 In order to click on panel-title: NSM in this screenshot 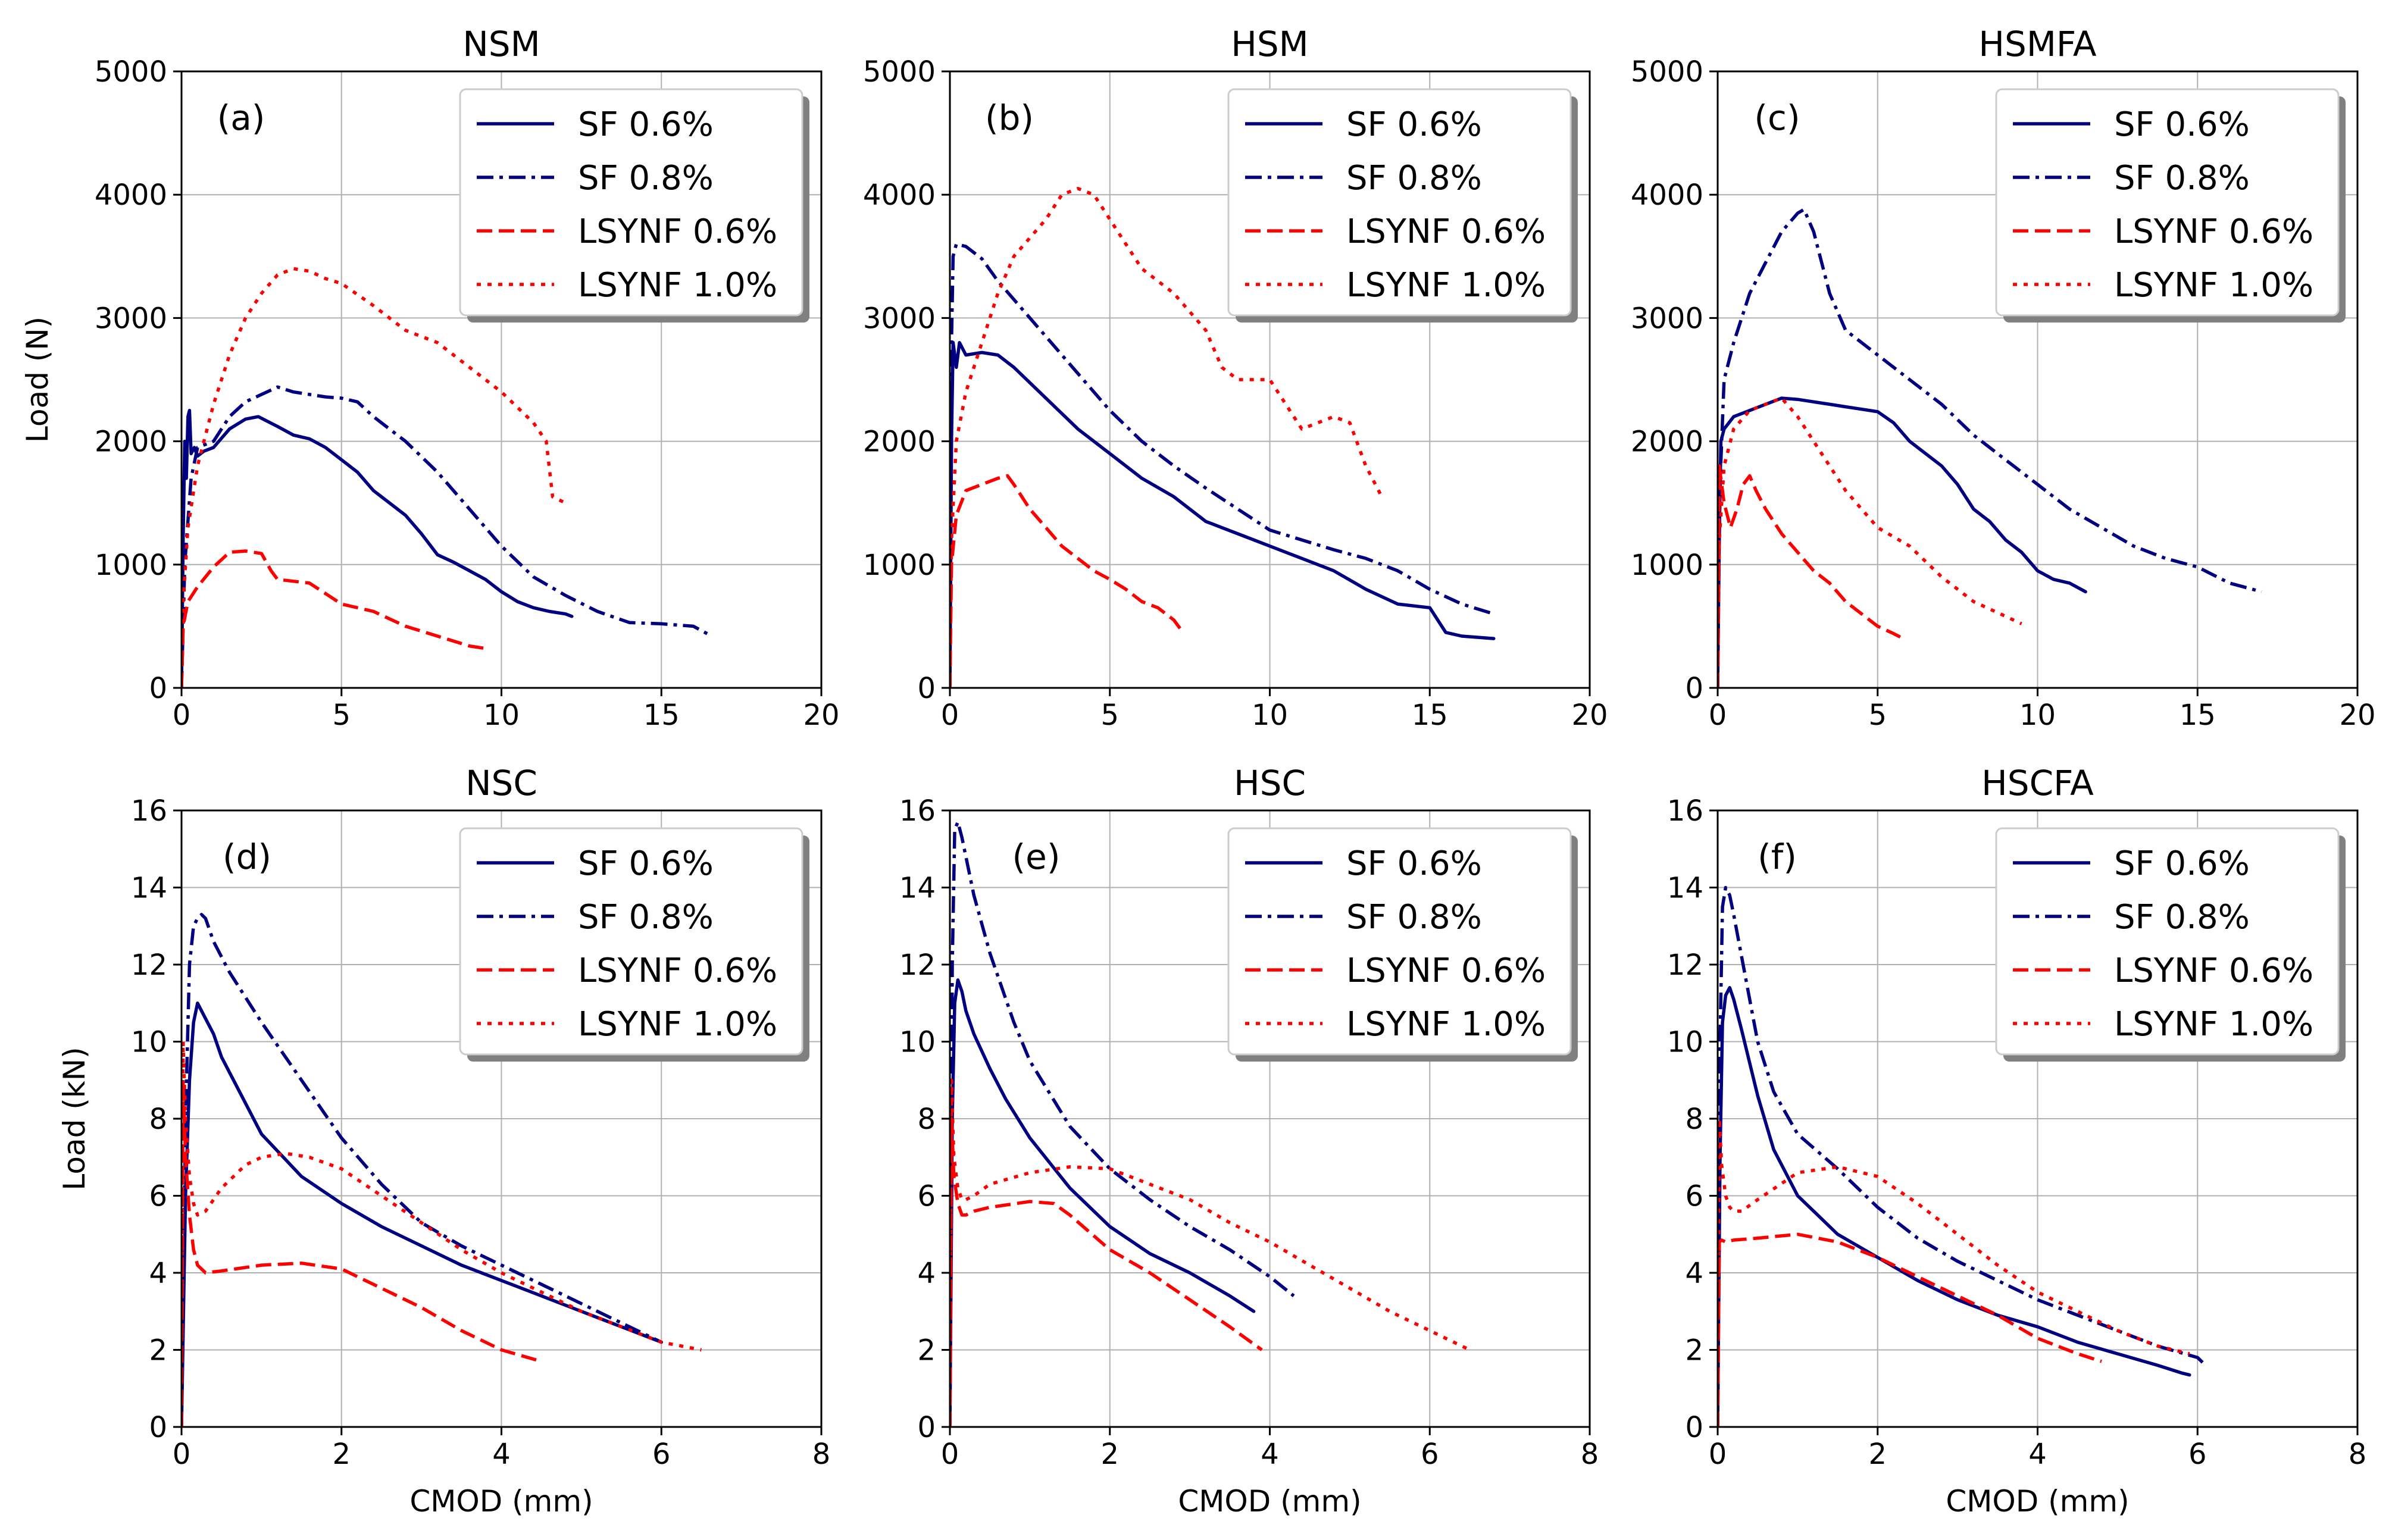, I will do `click(501, 44)`.